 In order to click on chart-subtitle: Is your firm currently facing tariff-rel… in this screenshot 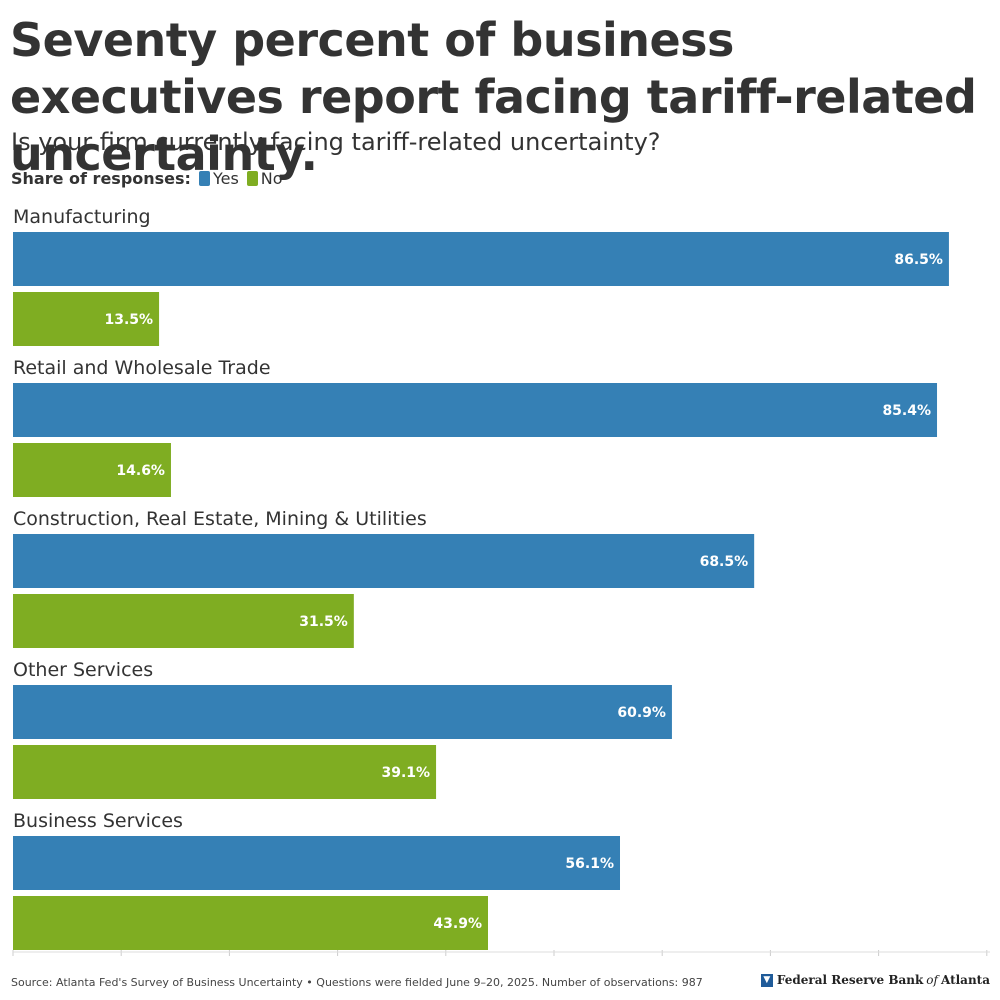, I will do `click(336, 142)`.